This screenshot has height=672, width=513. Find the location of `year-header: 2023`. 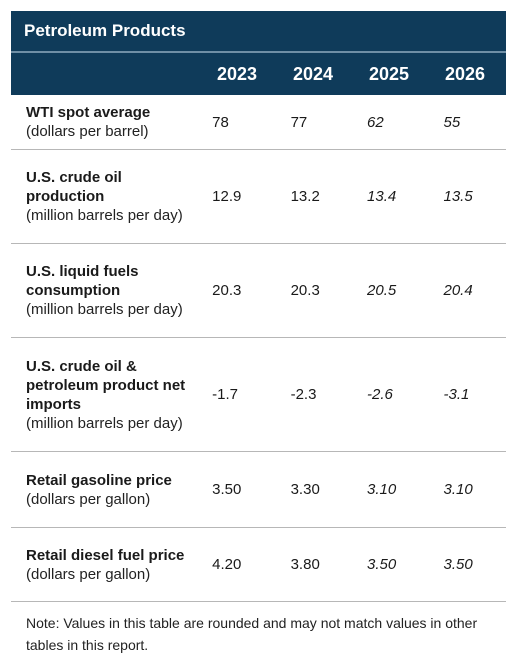

year-header: 2023 is located at coordinates (237, 73).